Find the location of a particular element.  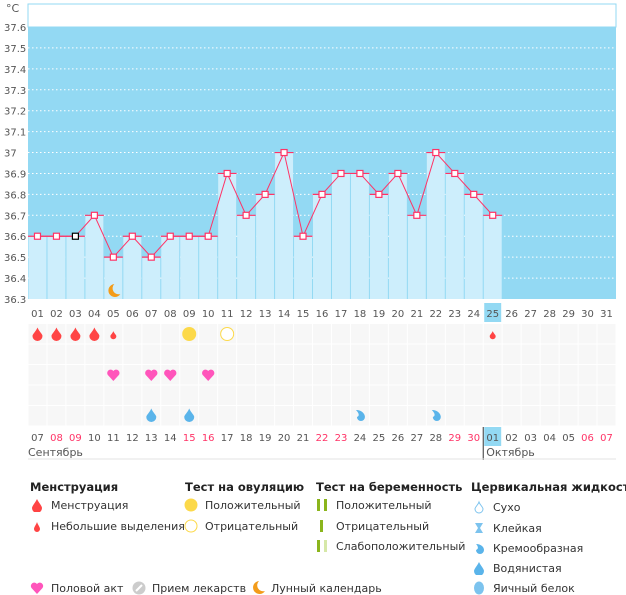

legend-pregnancy-title: Тест на беременность is located at coordinates (389, 487).